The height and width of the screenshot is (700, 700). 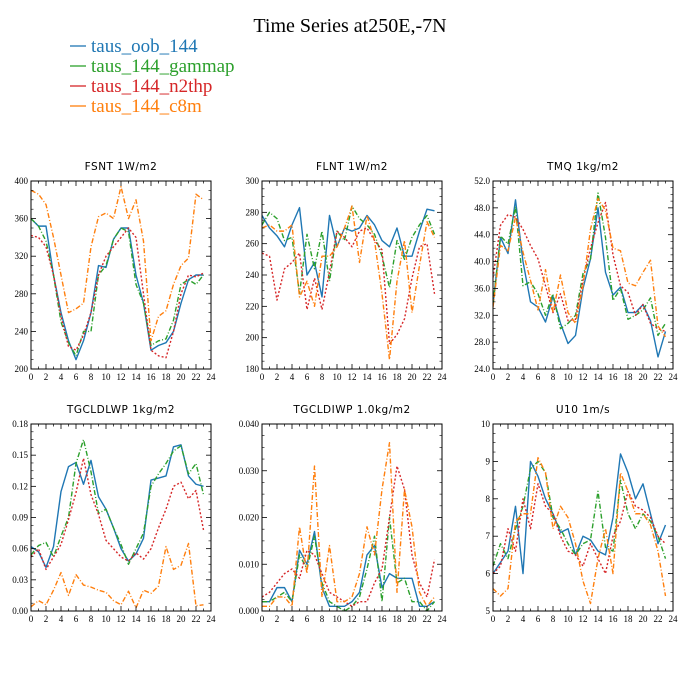 I want to click on legend-label: taus_144_gammap, so click(x=163, y=66).